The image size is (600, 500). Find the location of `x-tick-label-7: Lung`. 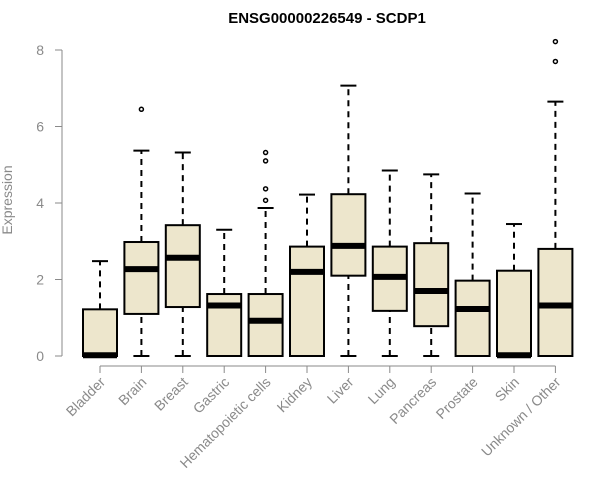

x-tick-label-7: Lung is located at coordinates (381, 390).